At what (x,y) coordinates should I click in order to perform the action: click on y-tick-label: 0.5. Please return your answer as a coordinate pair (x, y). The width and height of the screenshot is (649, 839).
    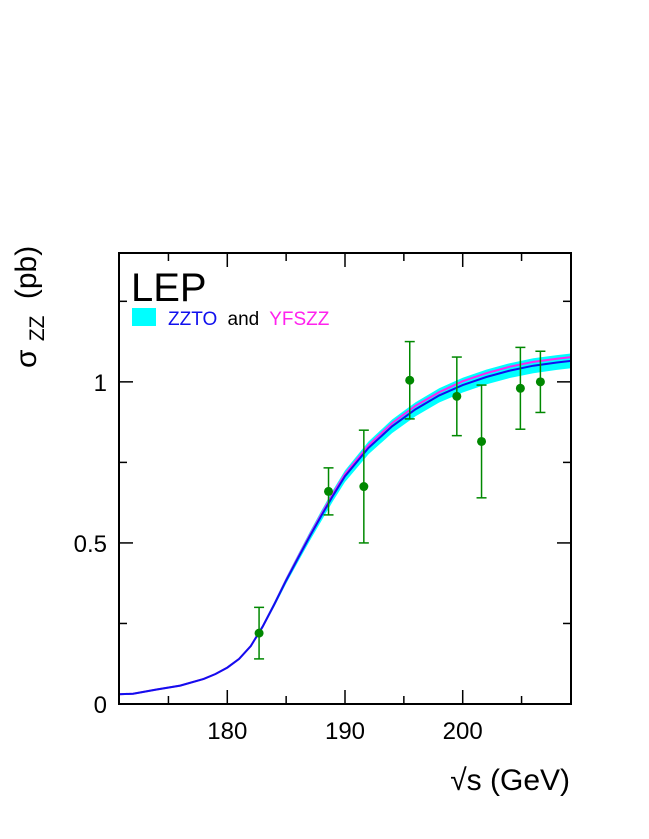
    Looking at the image, I should click on (90, 544).